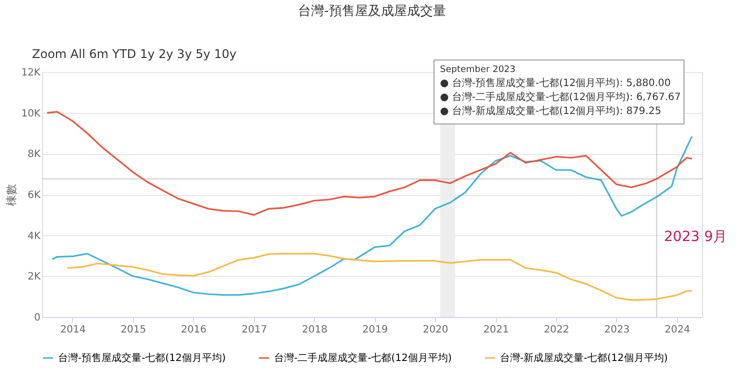 The image size is (740, 378). I want to click on y-tick-label: 8K, so click(34, 154).